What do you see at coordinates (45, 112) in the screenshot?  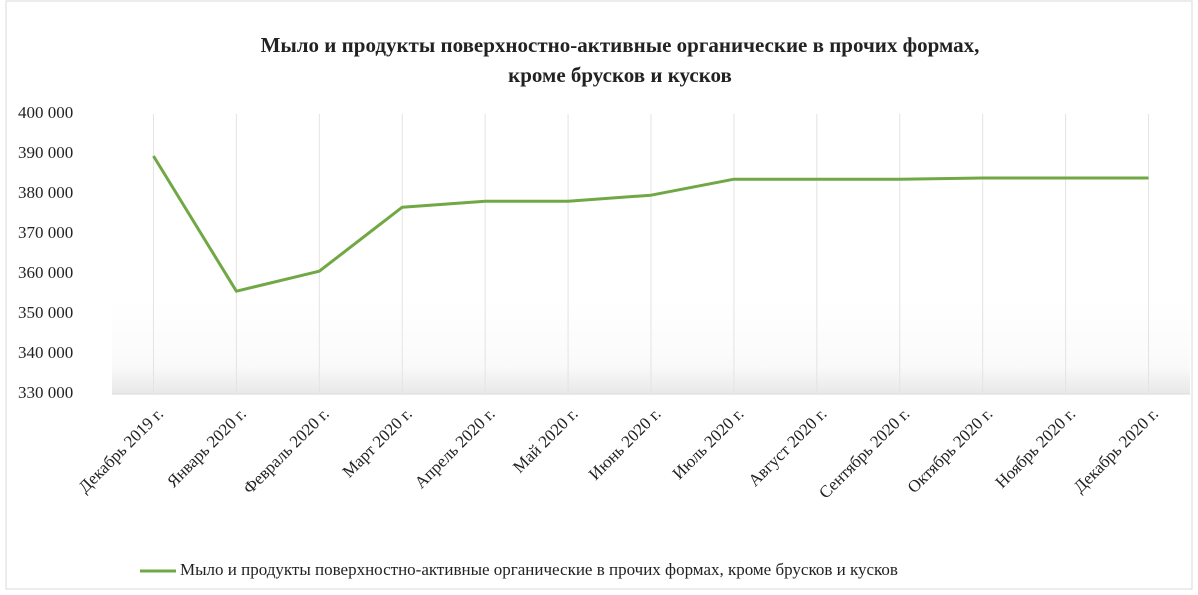 I see `y-tick-label: 400 000` at bounding box center [45, 112].